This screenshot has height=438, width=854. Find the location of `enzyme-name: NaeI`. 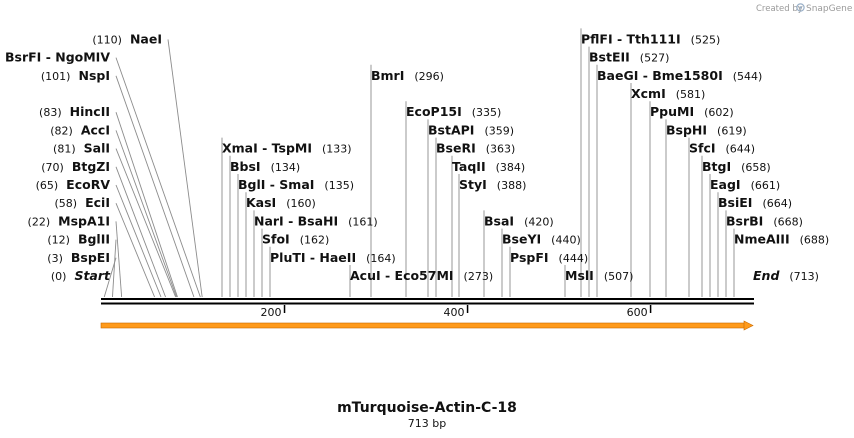

enzyme-name: NaeI is located at coordinates (146, 38).